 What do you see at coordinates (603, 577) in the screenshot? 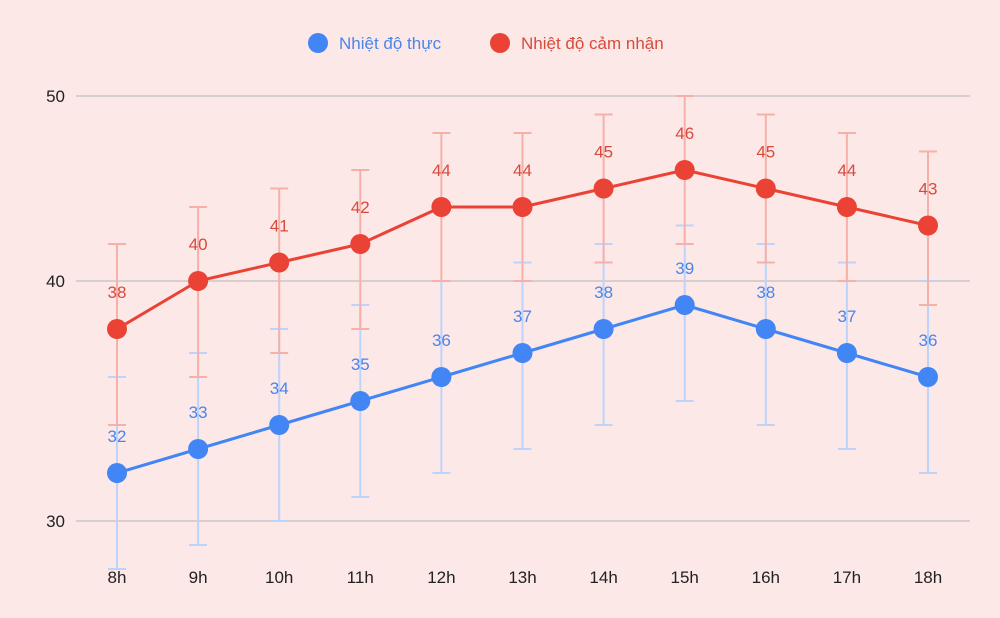
I see `x-tick-label-14h: 14h` at bounding box center [603, 577].